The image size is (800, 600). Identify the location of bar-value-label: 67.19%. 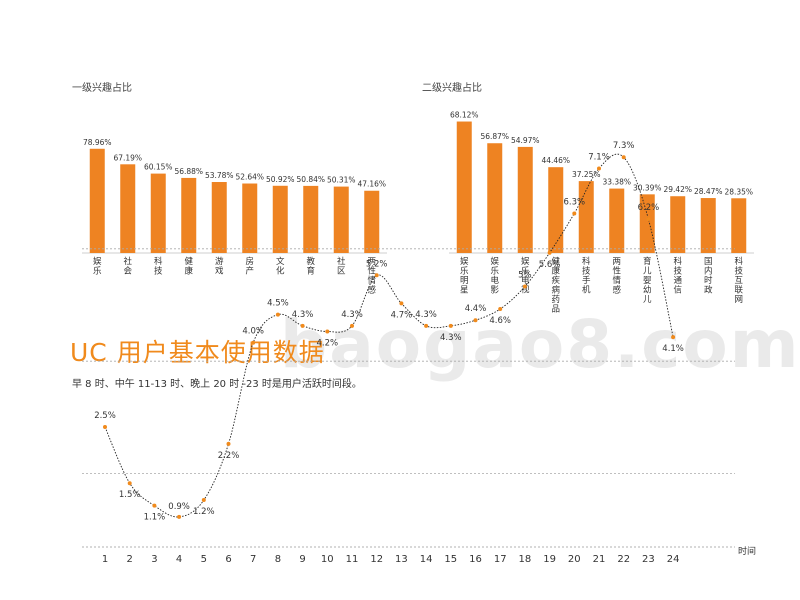
(127, 157).